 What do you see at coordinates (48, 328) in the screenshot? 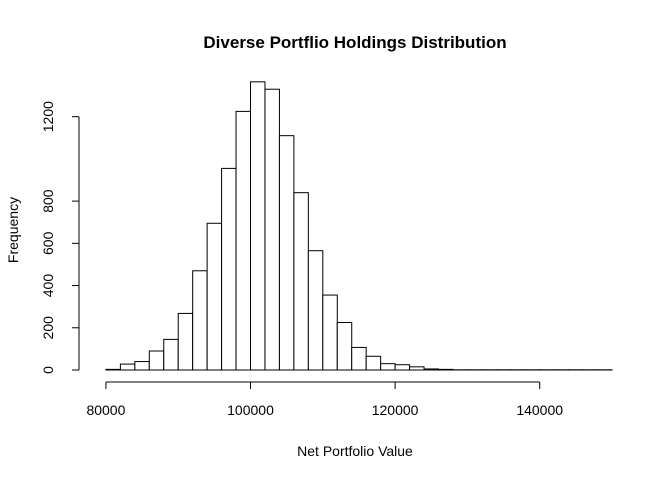
I see `y-tick-label: 200` at bounding box center [48, 328].